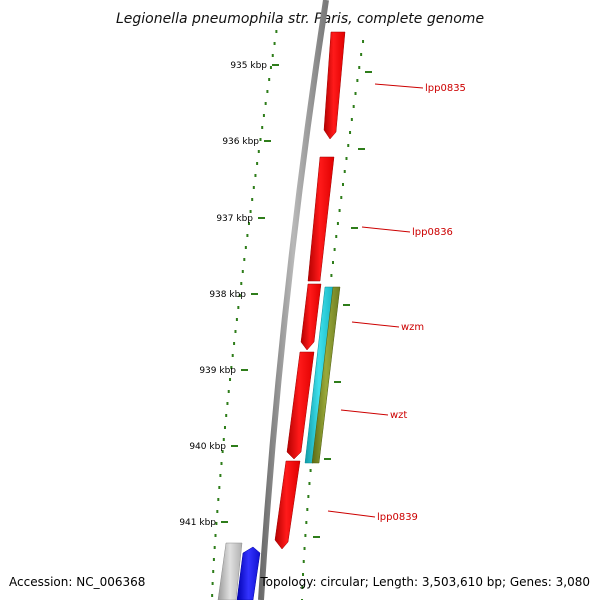  I want to click on gene-label: wzm, so click(412, 327).